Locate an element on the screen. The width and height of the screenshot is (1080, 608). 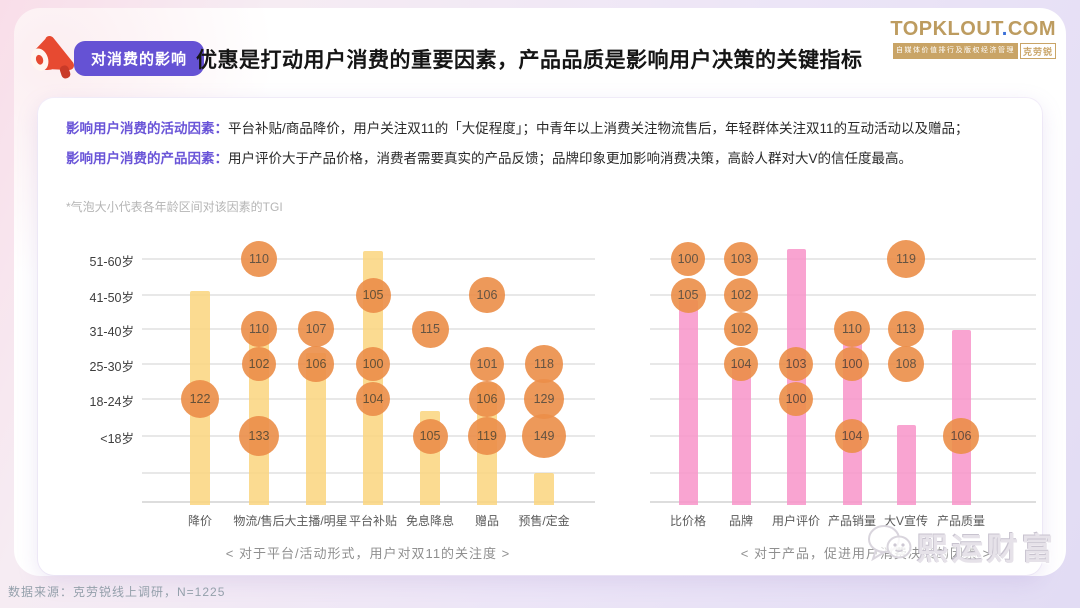
megaphone-icon is located at coordinates (51, 58).